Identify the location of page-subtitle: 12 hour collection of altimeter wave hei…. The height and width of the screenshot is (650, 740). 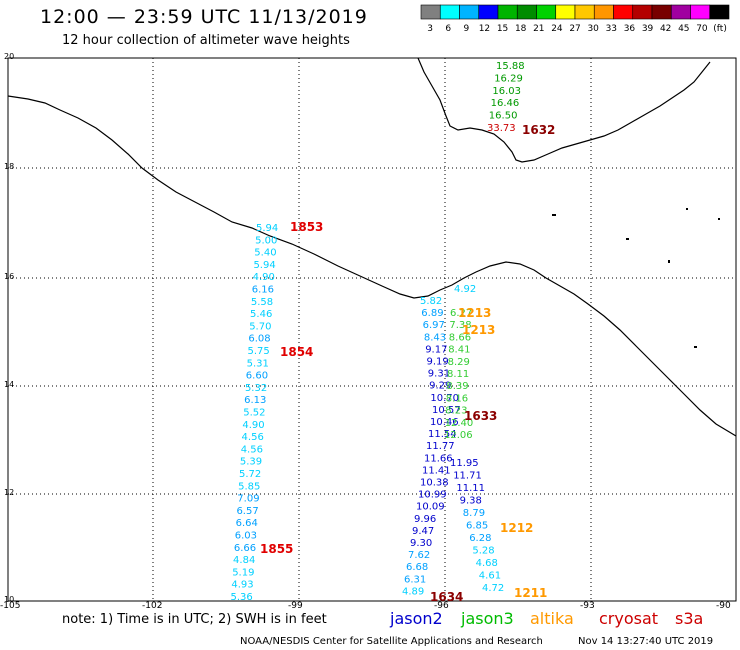
(206, 40).